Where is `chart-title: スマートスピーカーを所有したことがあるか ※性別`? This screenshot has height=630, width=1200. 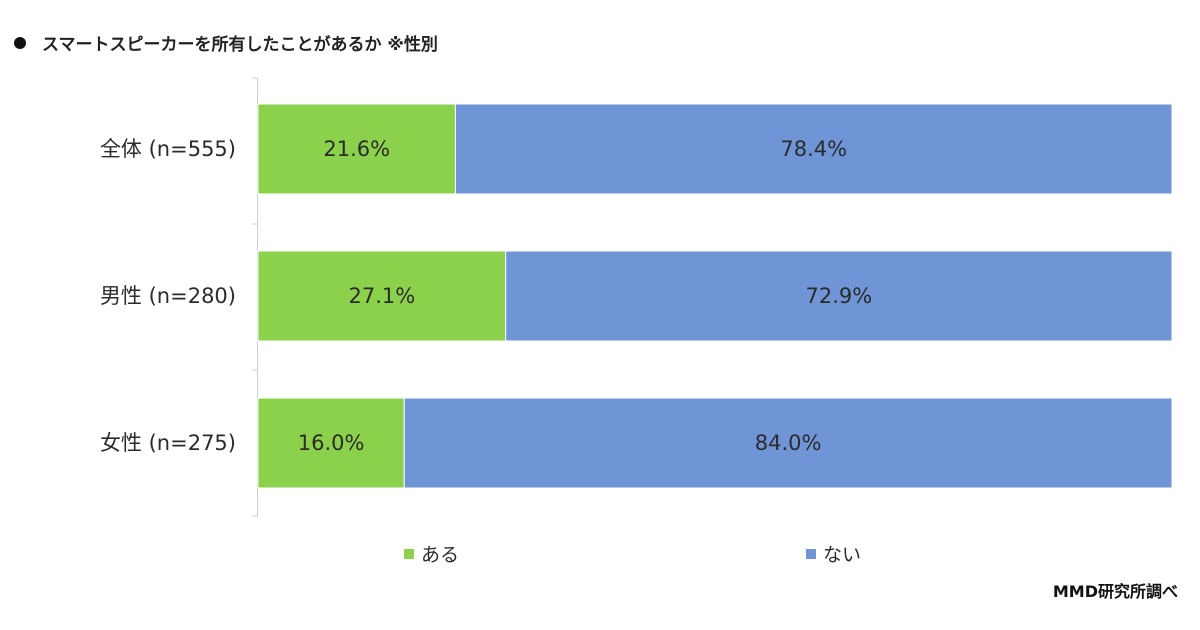
chart-title: スマートスピーカーを所有したことがあるか ※性別 is located at coordinates (226, 42).